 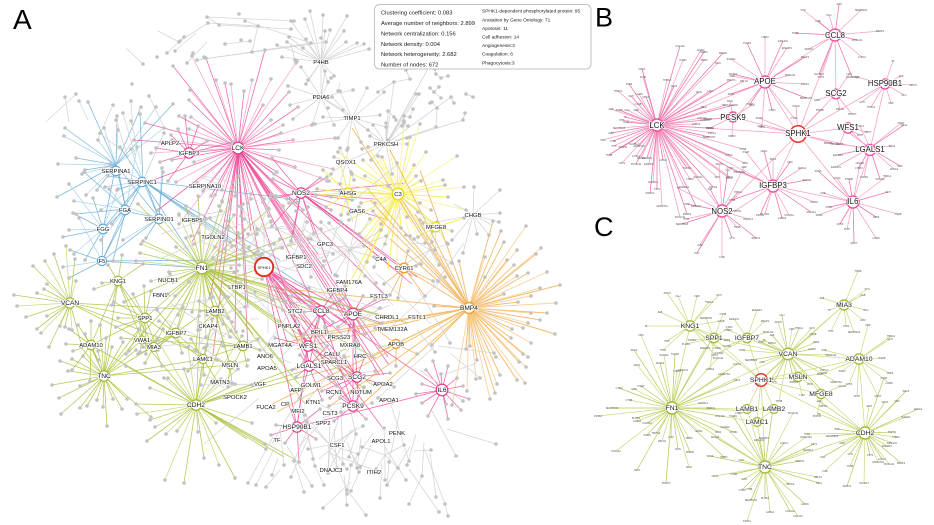 What do you see at coordinates (818, 171) in the screenshot?
I see `svg-text: SCG5` at bounding box center [818, 171].